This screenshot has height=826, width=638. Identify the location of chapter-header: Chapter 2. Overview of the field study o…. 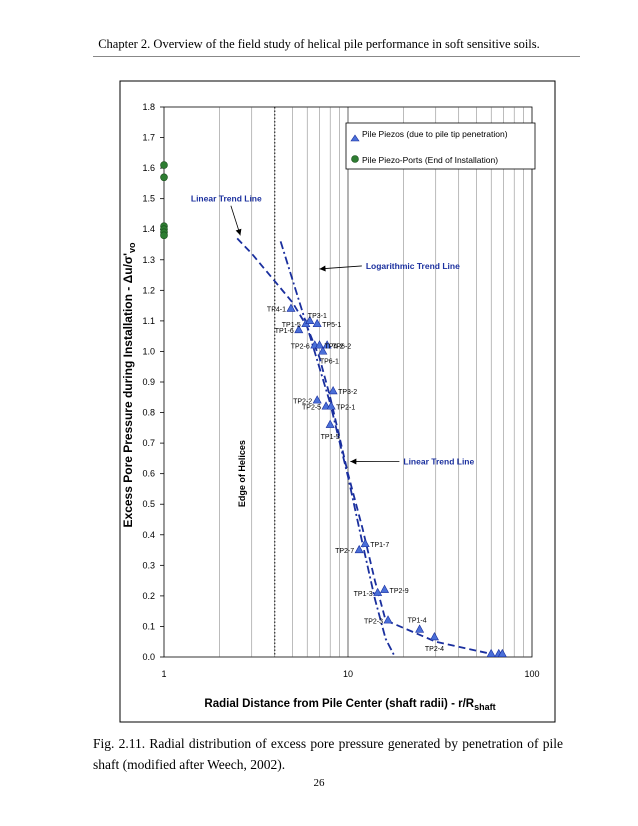
(319, 44).